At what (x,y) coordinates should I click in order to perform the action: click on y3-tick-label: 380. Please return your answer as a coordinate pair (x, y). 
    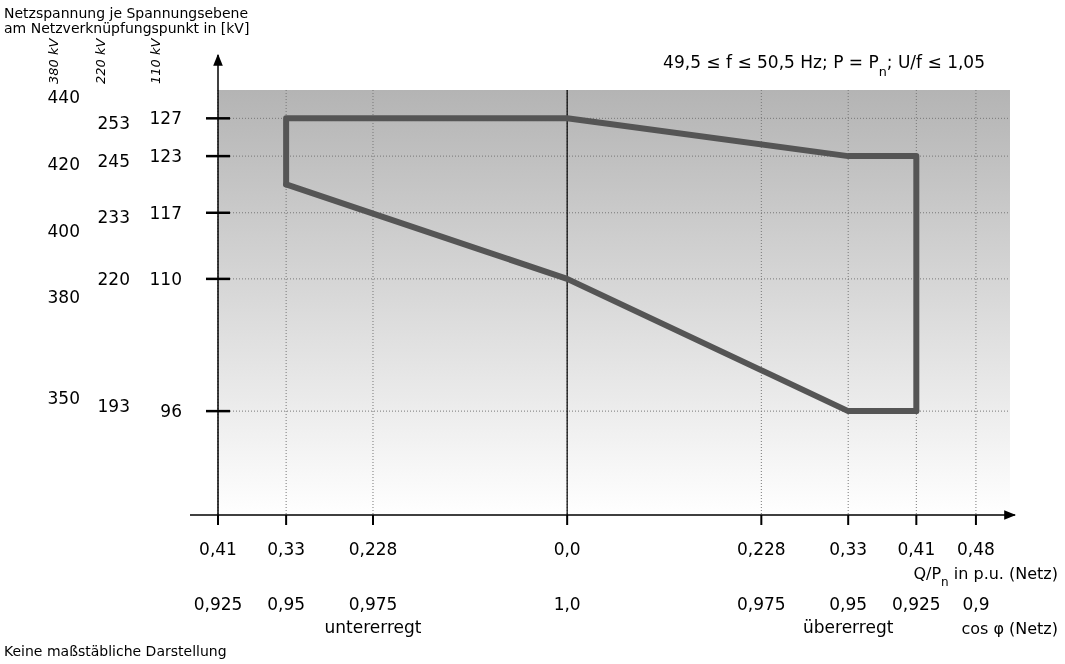
    Looking at the image, I should click on (63, 297).